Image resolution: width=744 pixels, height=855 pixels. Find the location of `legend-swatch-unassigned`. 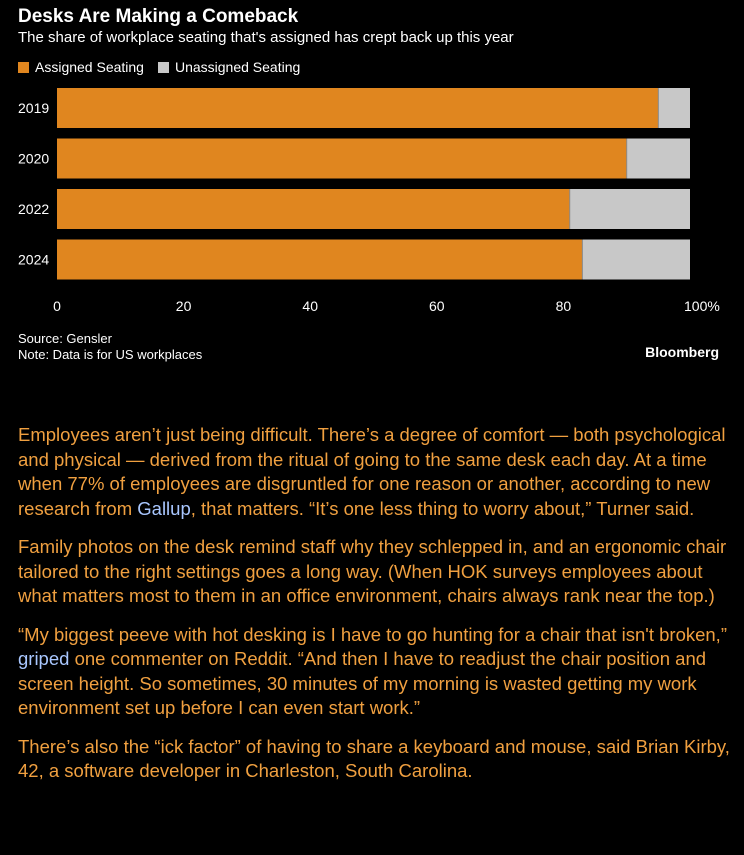

legend-swatch-unassigned is located at coordinates (163, 67).